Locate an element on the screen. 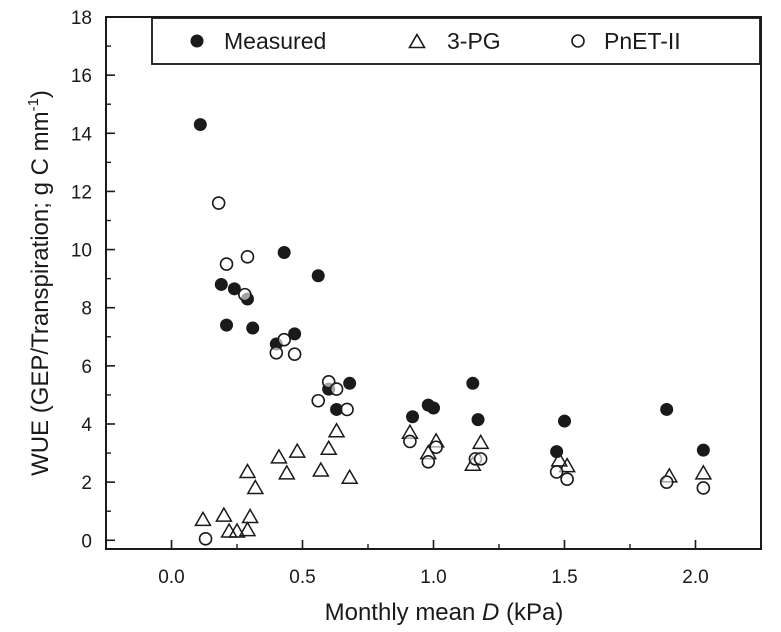 The image size is (781, 632). y-tick-label: 12 is located at coordinates (81, 192).